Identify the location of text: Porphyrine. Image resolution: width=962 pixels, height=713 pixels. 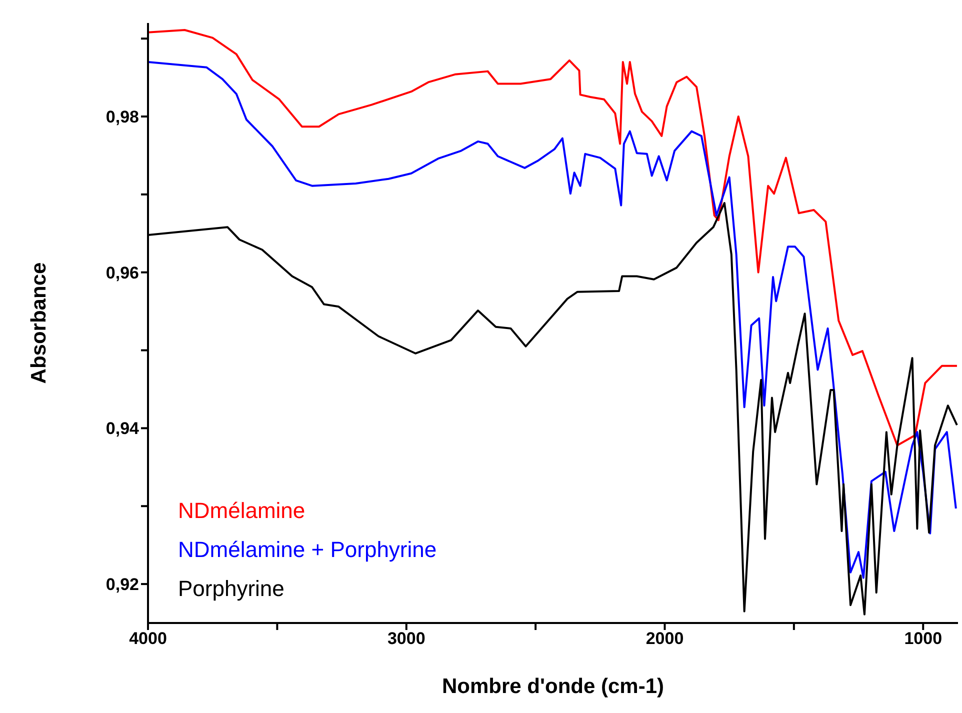
(232, 589).